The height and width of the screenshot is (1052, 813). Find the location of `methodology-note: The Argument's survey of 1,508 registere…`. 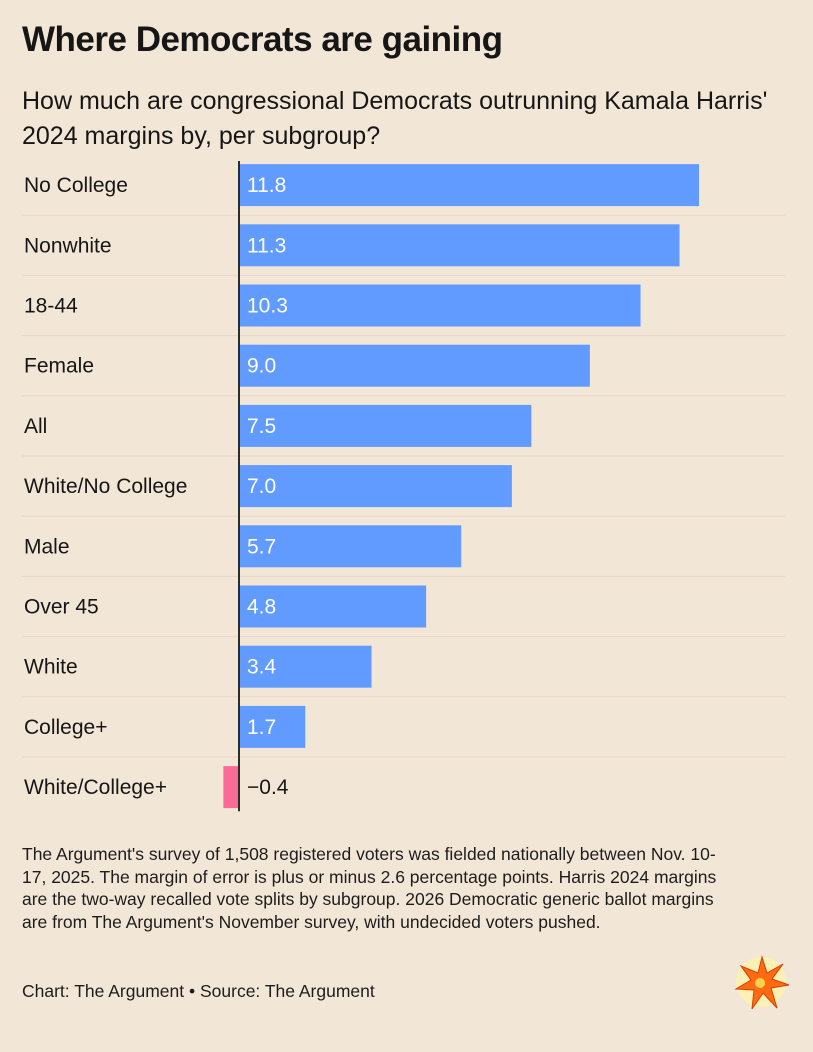

methodology-note: The Argument's survey of 1,508 registere… is located at coordinates (369, 888).